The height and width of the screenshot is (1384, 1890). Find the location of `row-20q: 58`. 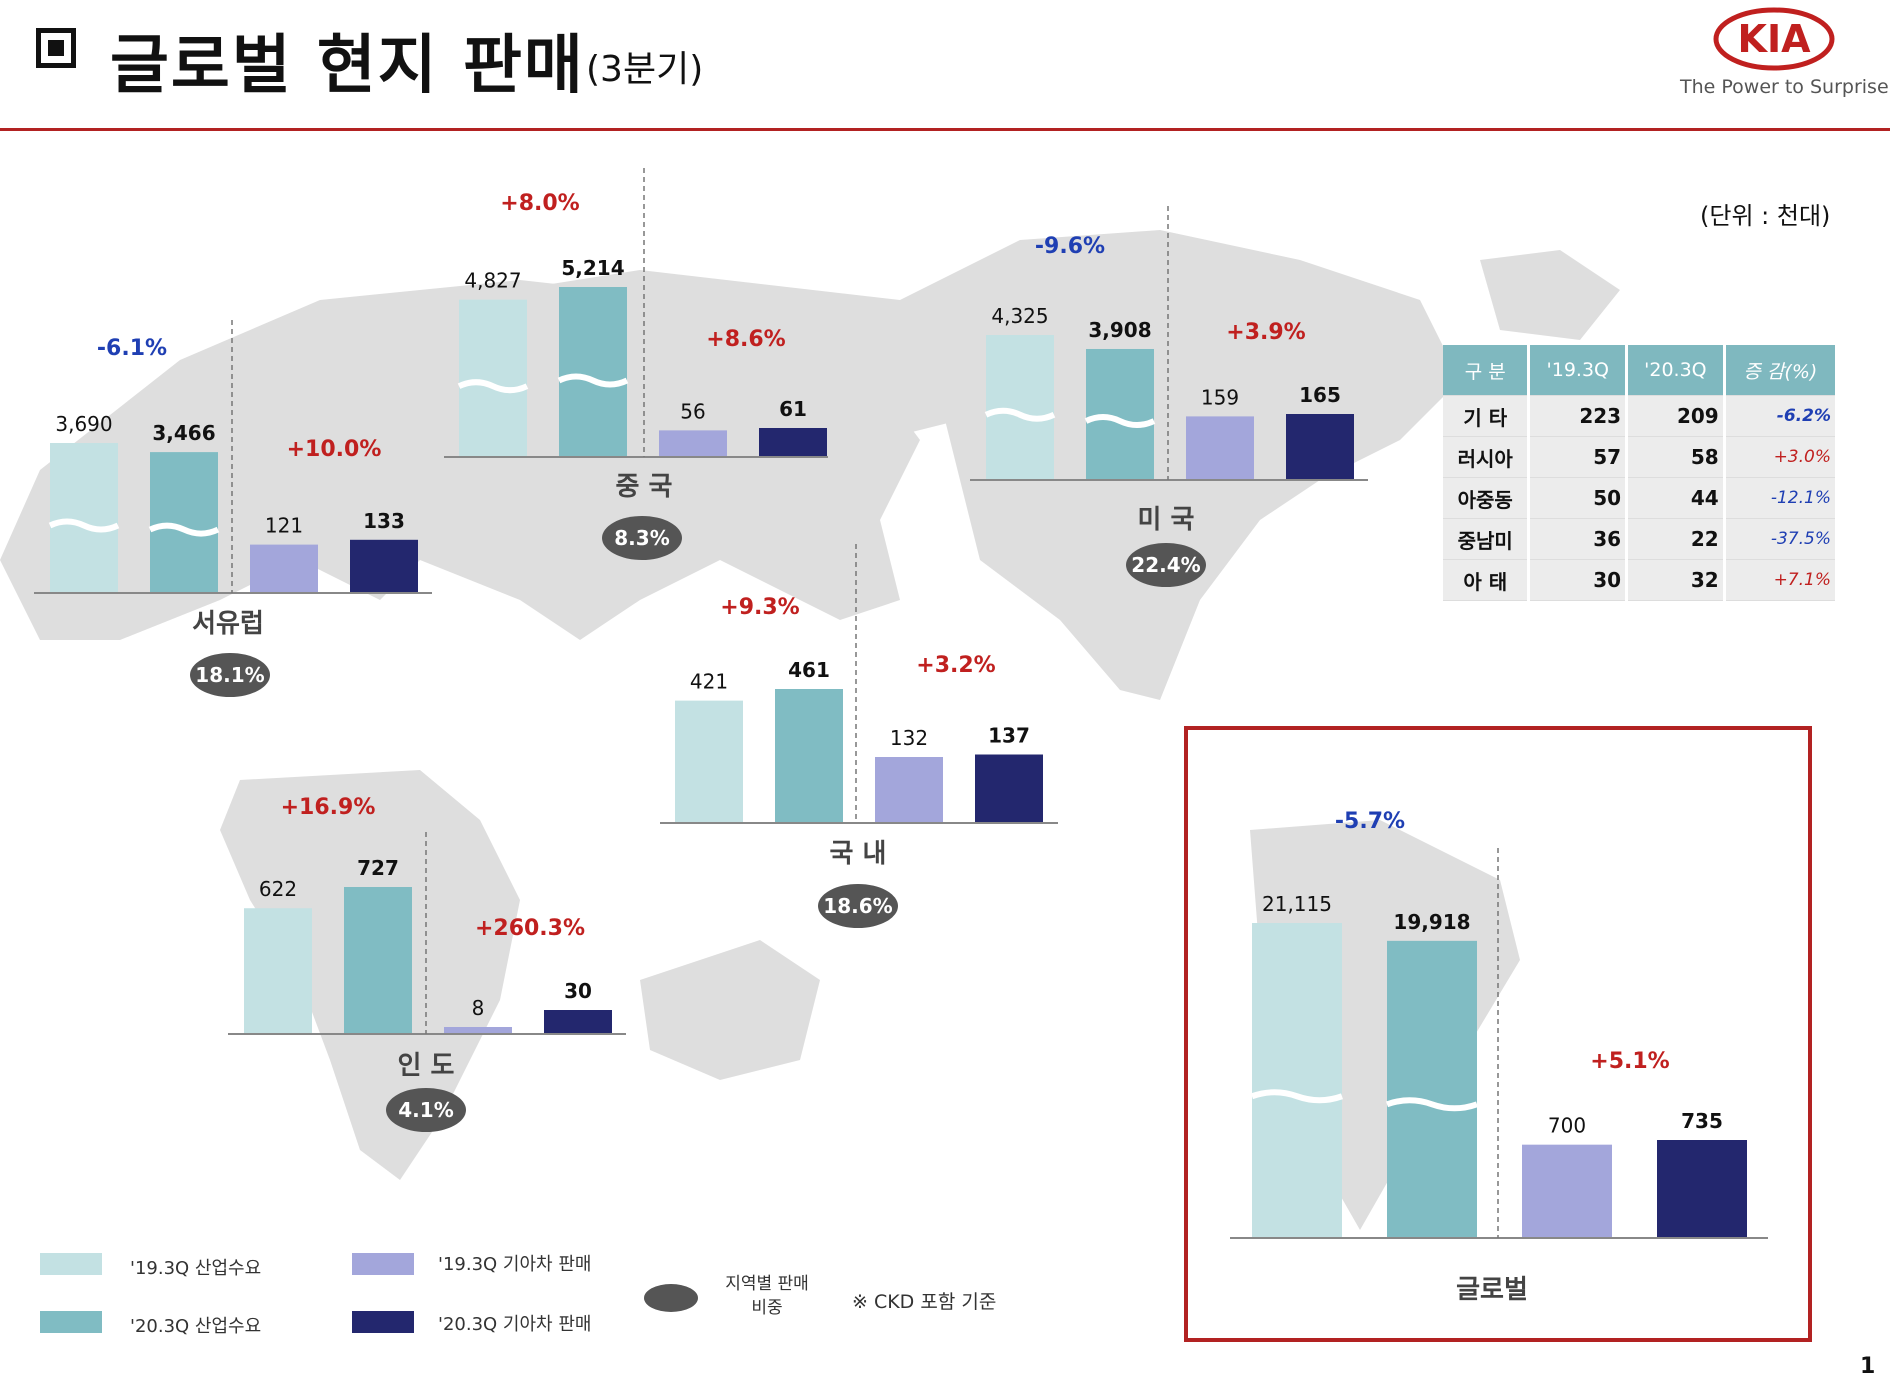

row-20q: 58 is located at coordinates (1676, 457).